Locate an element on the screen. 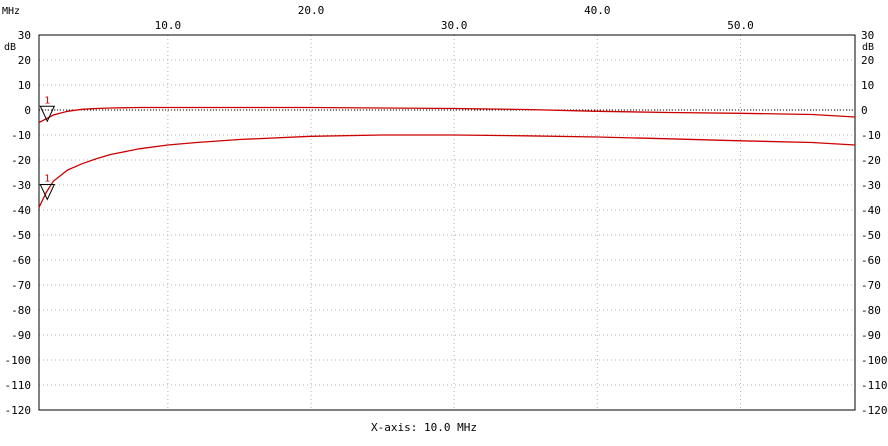 The height and width of the screenshot is (446, 888). y-tick-label-right: -30 is located at coordinates (871, 185).